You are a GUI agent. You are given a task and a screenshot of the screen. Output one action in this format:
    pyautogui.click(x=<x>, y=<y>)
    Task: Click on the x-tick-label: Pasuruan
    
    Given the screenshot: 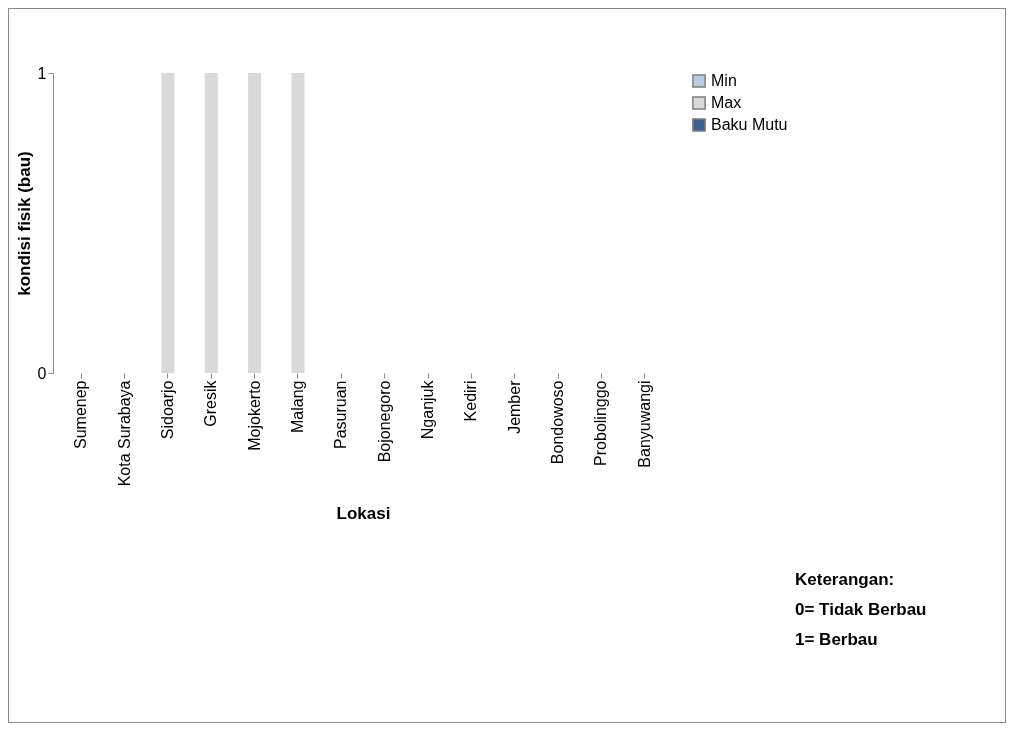 What is the action you would take?
    pyautogui.click(x=341, y=414)
    